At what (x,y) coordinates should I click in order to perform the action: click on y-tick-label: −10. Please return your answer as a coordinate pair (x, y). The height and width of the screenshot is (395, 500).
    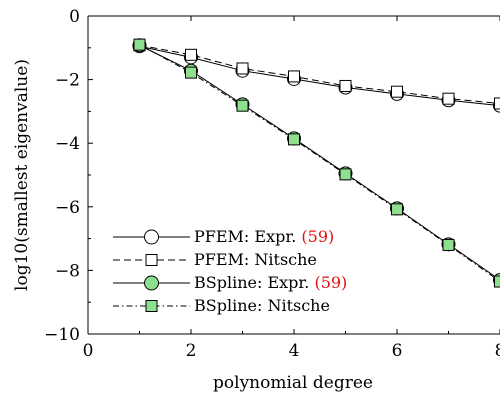
    Looking at the image, I should click on (62, 335).